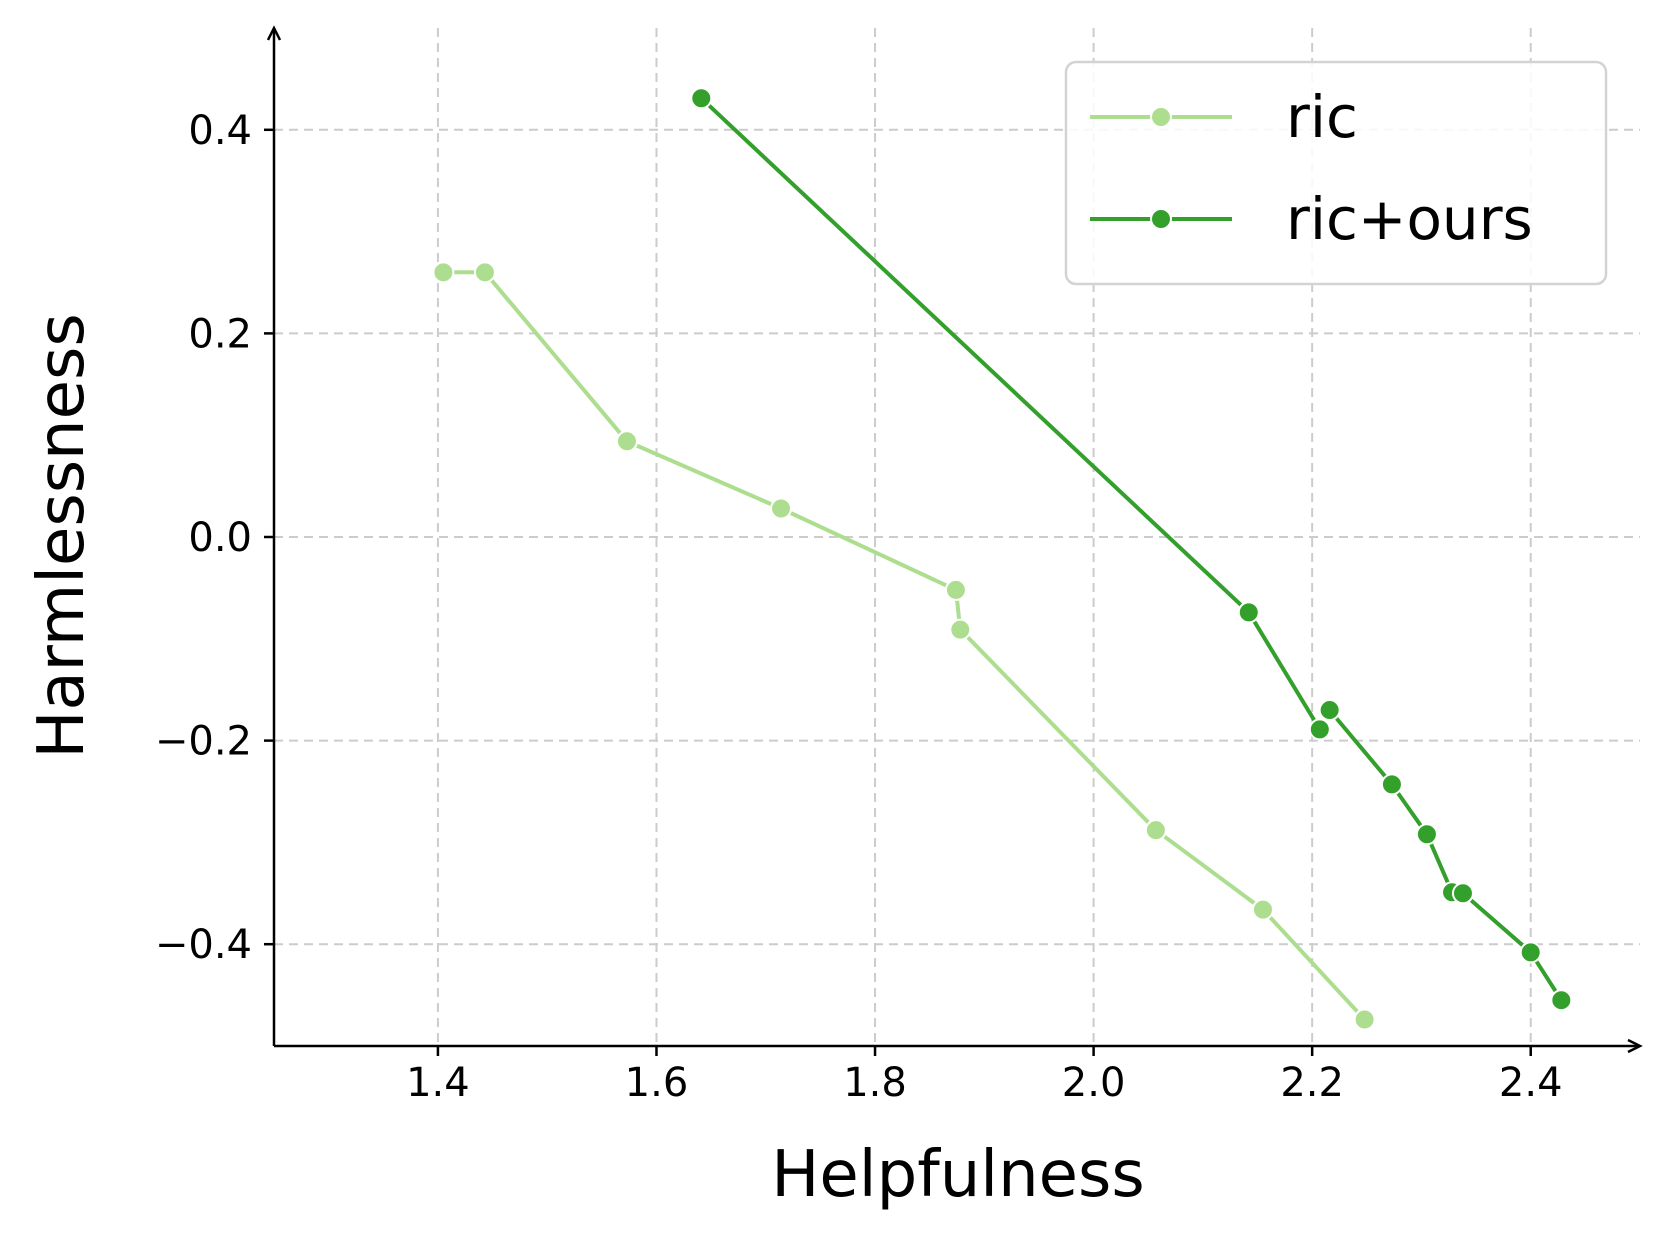  I want to click on x-tick-label: 2.2, so click(1312, 1083).